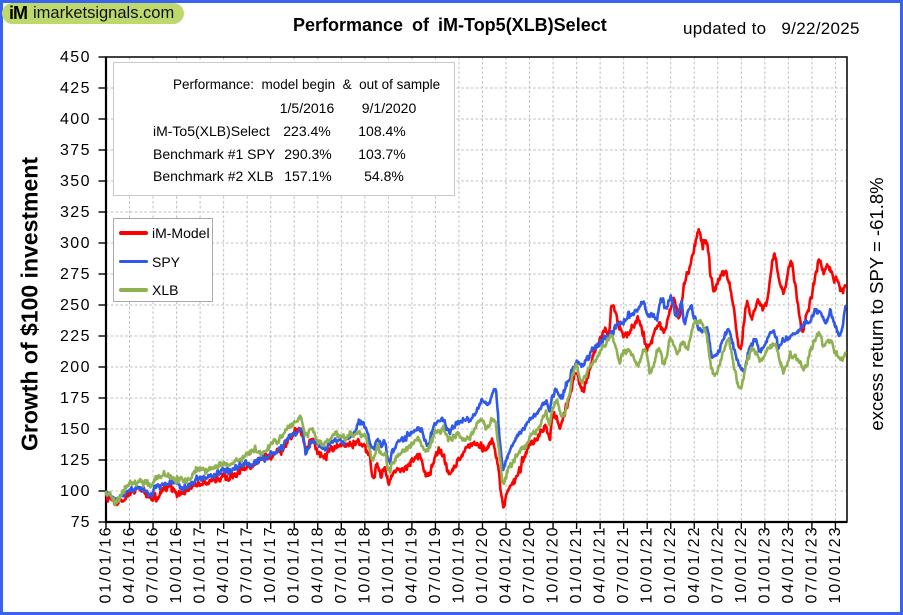 The image size is (903, 615). What do you see at coordinates (623, 565) in the screenshot?
I see `svg-text: 07/01/21` at bounding box center [623, 565].